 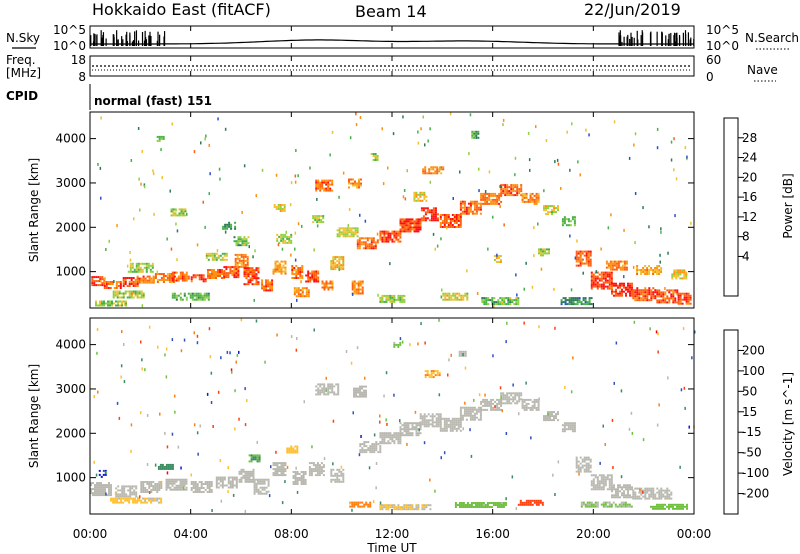 What do you see at coordinates (713, 60) in the screenshot?
I see `nave-tick-top: 60` at bounding box center [713, 60].